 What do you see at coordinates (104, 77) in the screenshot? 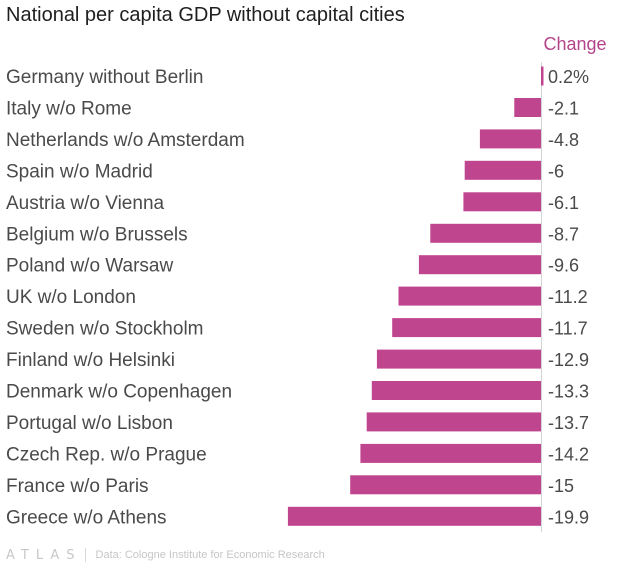
I see `category-label: Germany without Berlin` at bounding box center [104, 77].